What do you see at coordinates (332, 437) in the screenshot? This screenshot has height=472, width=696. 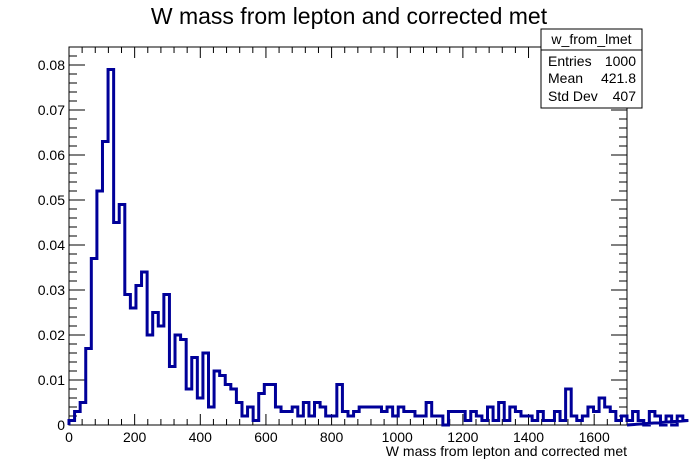 I see `x-tick-label: 800` at bounding box center [332, 437].